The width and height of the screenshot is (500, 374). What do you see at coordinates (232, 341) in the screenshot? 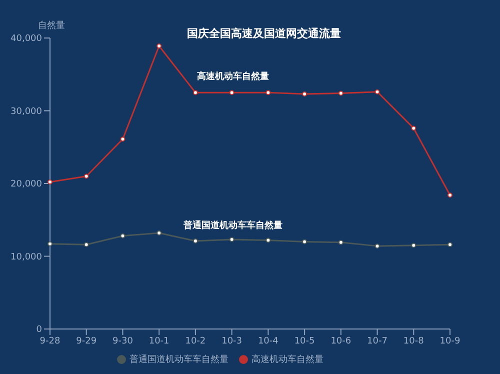
I see `x-tick-label: 10-3` at bounding box center [232, 341].